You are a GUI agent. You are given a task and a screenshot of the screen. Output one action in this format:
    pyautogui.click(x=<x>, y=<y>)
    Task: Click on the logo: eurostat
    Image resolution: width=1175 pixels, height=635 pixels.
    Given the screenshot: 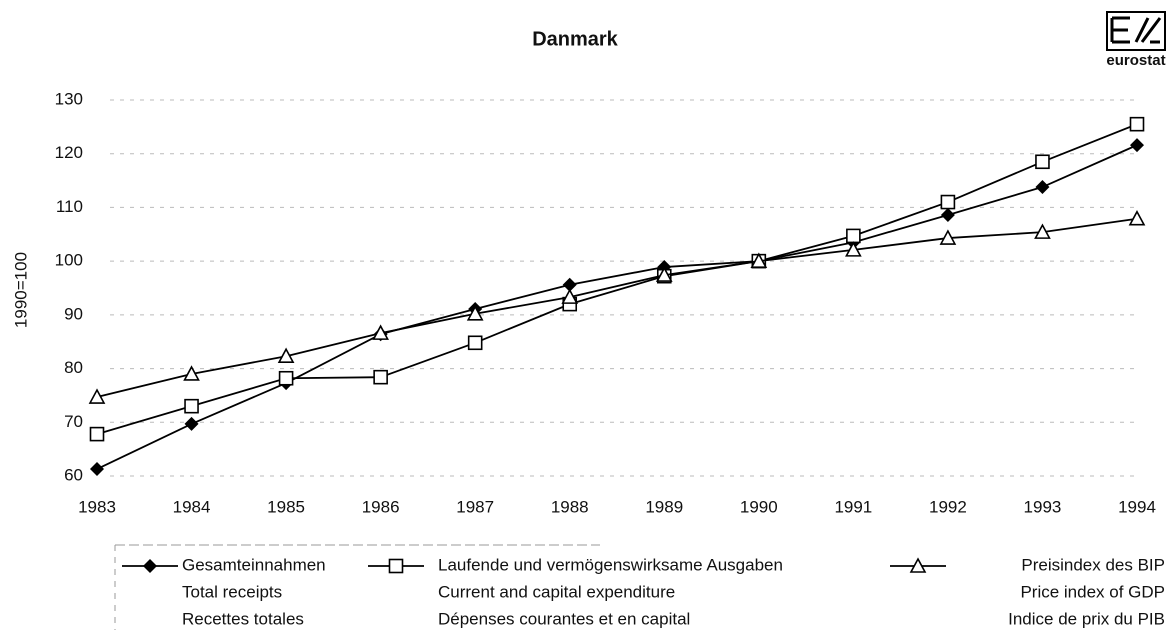 What is the action you would take?
    pyautogui.click(x=1136, y=40)
    